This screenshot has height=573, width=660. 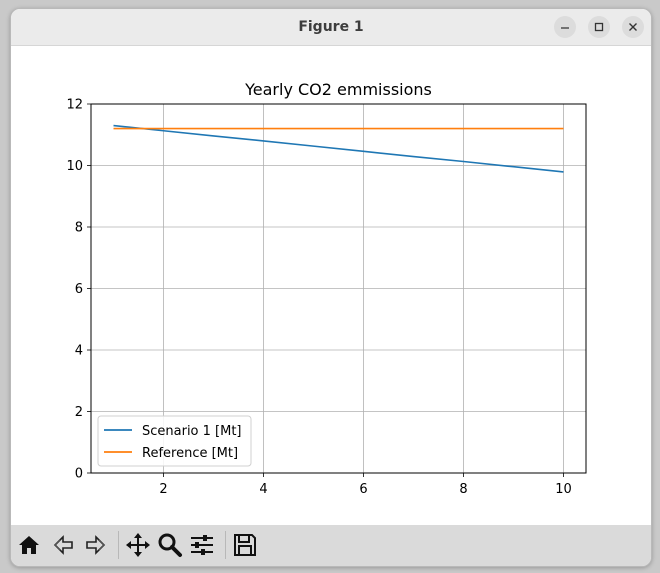 I want to click on close-button, so click(x=633, y=27).